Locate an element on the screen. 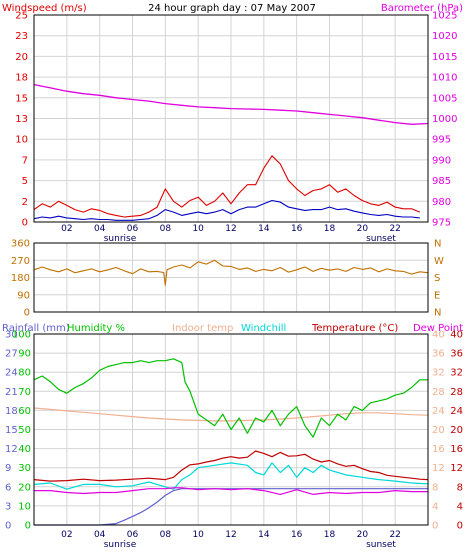  compass-tick: S is located at coordinates (437, 278).